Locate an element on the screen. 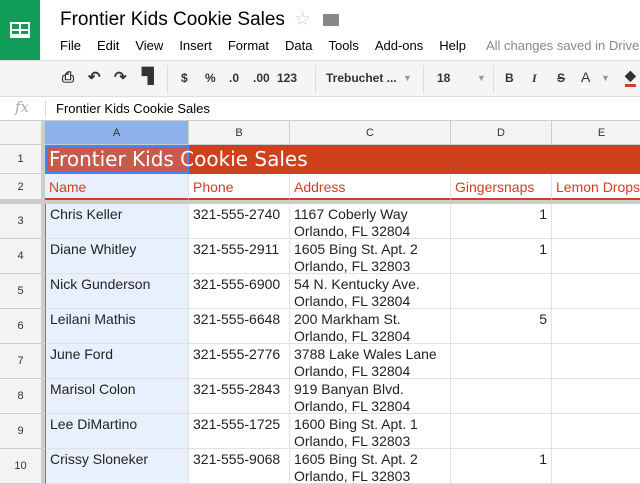  row-header: 10 is located at coordinates (22, 466).